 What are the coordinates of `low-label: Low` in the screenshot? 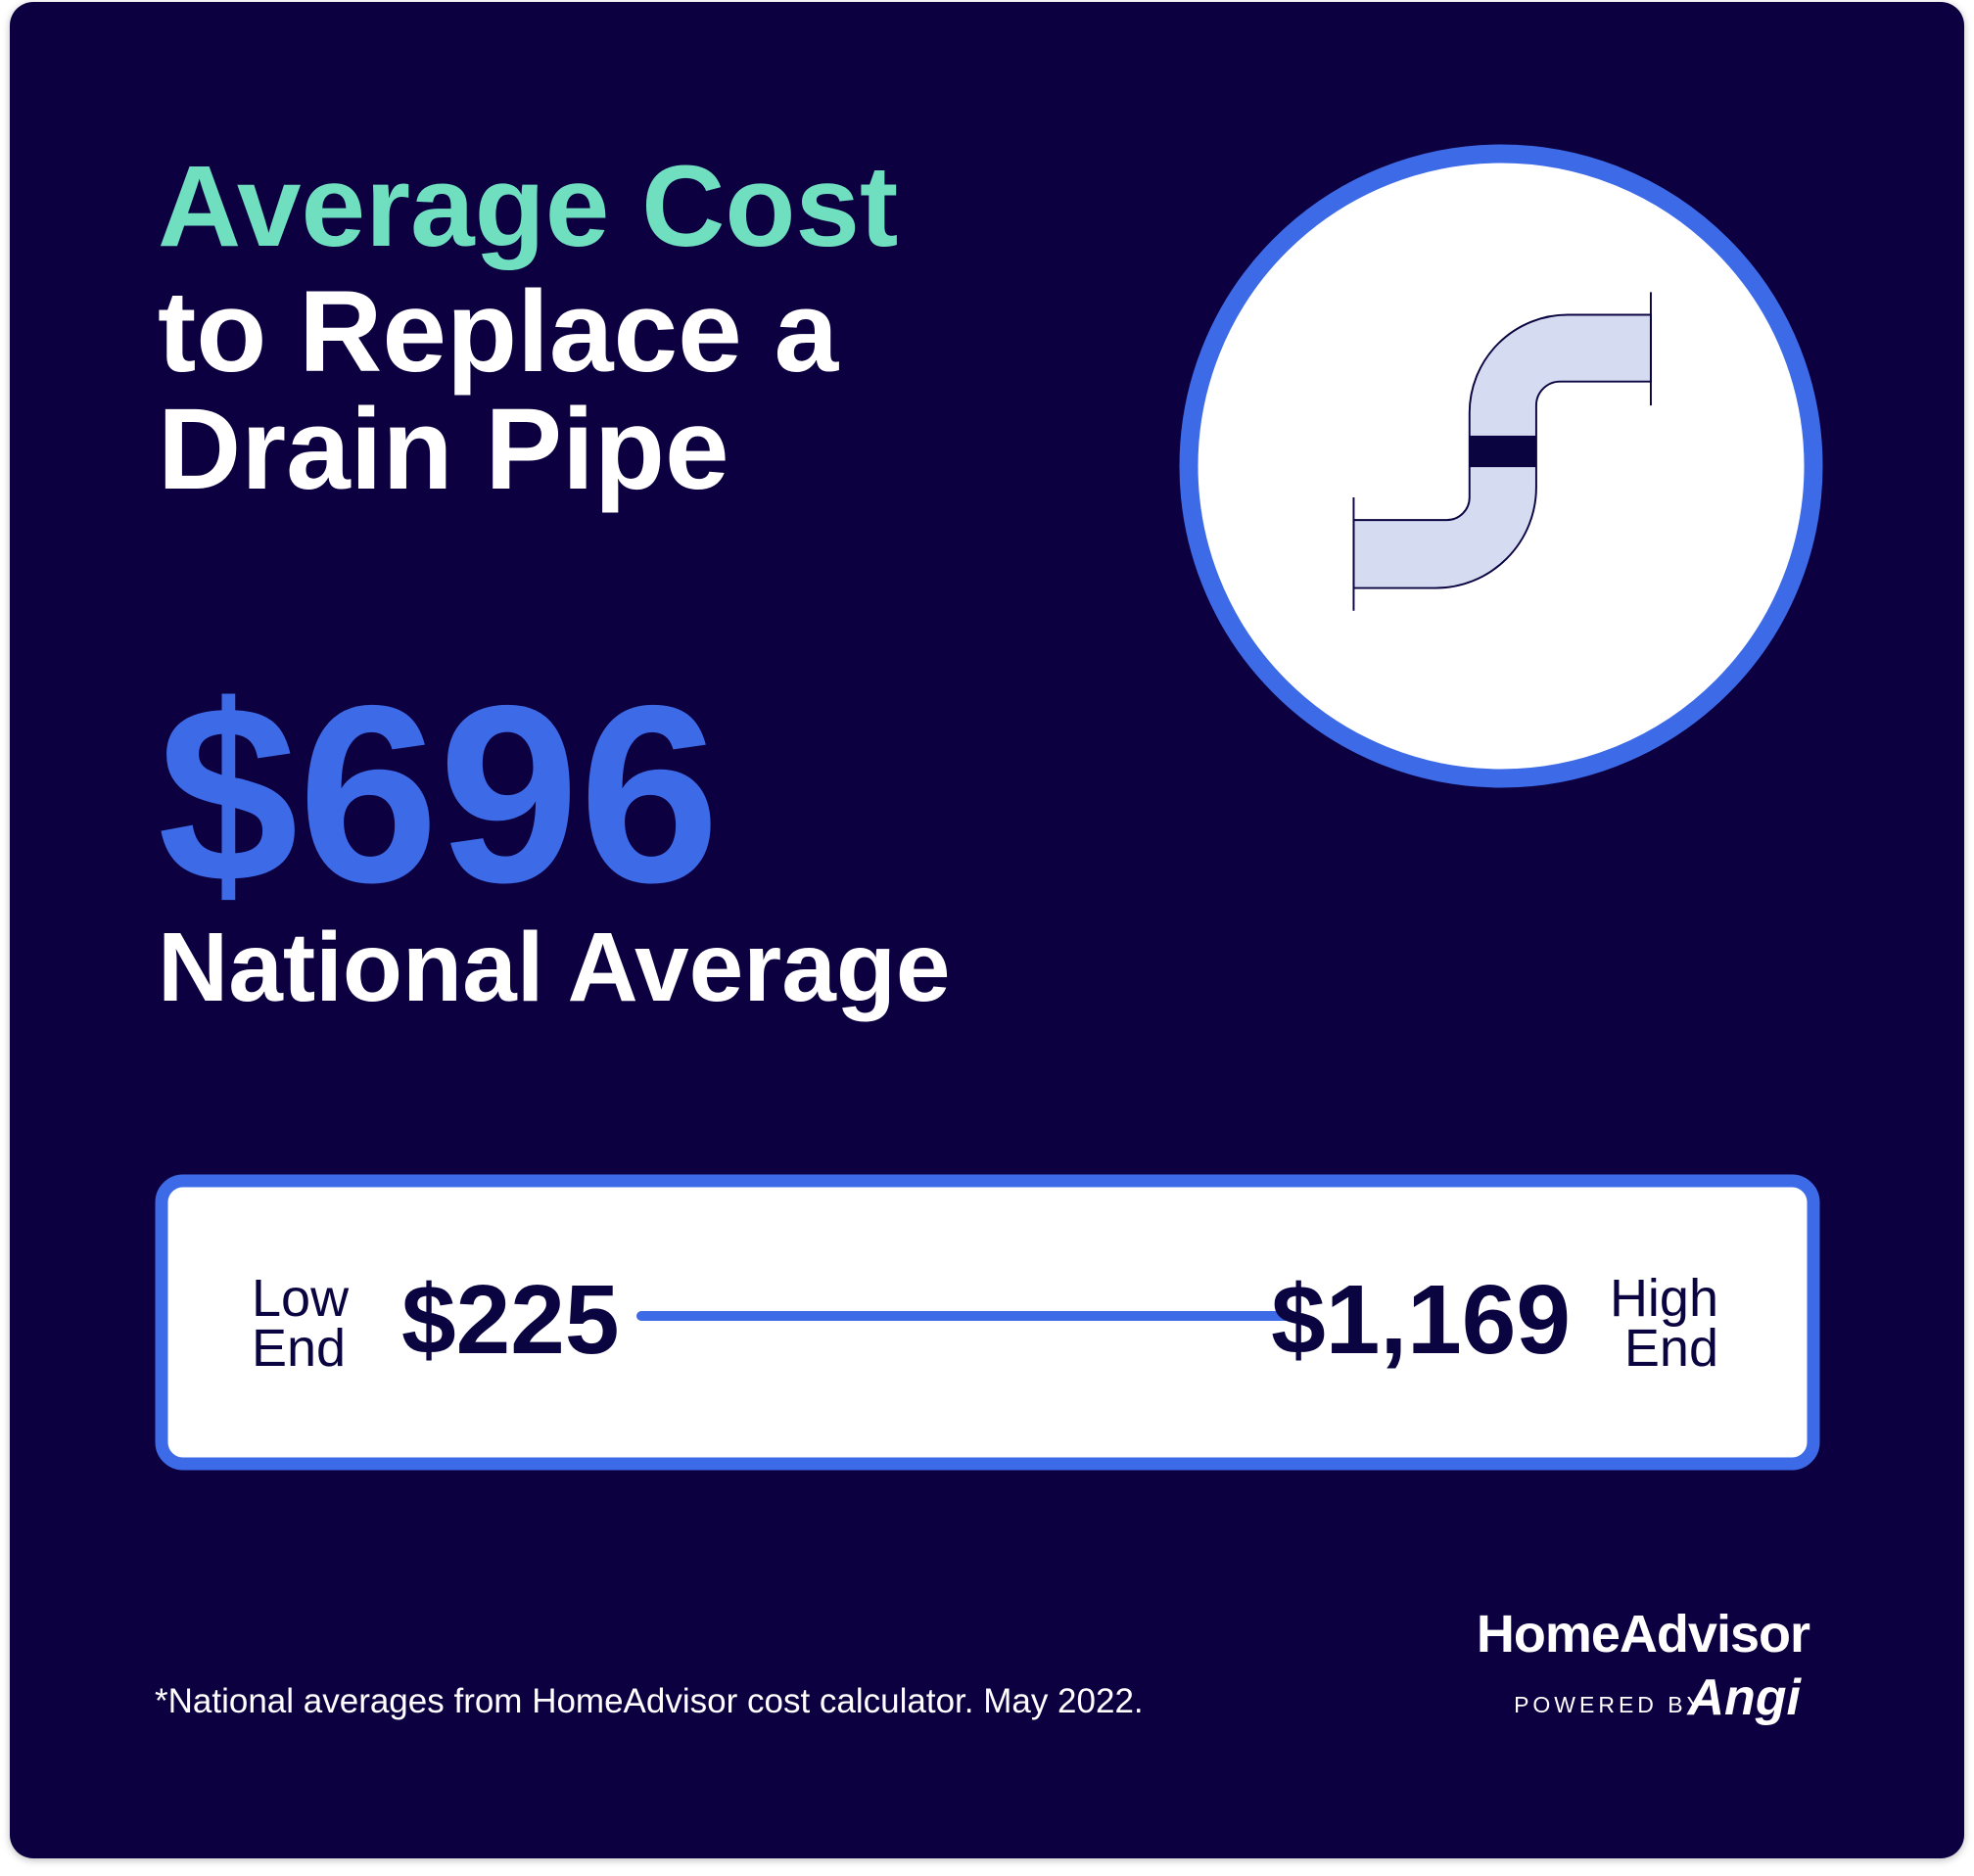 It's located at (301, 1298).